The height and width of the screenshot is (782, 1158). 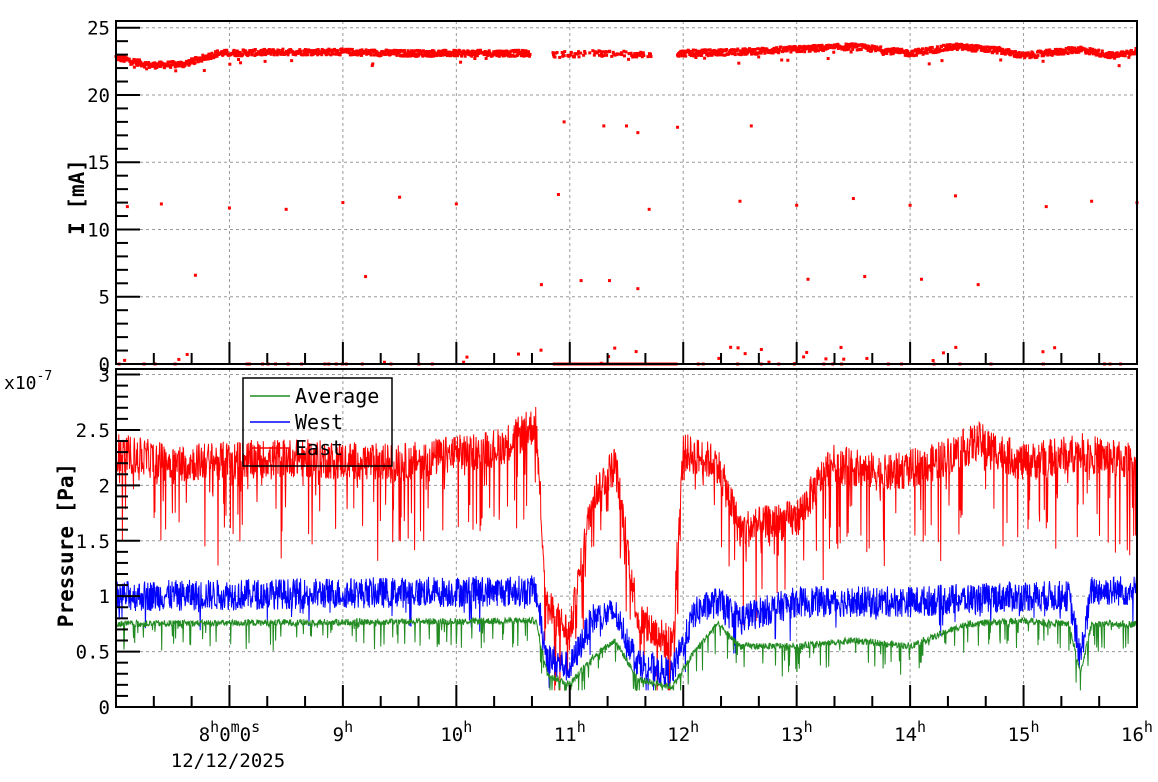 I want to click on time-tick-12: 12h, so click(x=683, y=732).